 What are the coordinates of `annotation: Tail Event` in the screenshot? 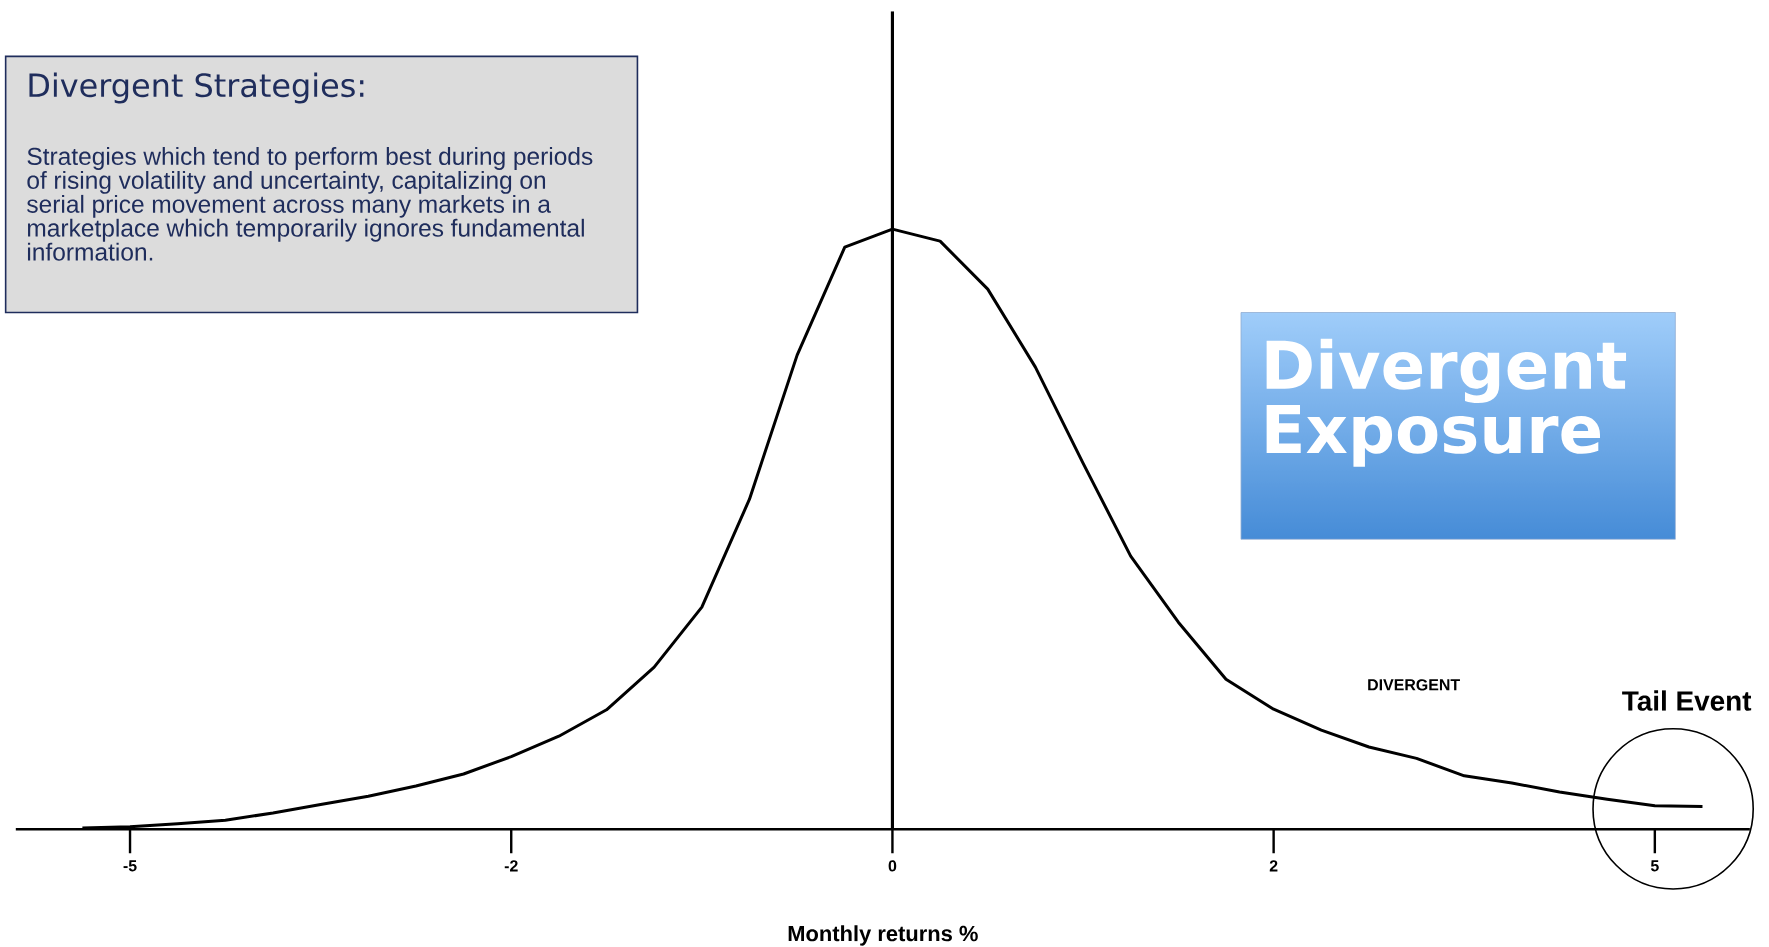 It's located at (1687, 701).